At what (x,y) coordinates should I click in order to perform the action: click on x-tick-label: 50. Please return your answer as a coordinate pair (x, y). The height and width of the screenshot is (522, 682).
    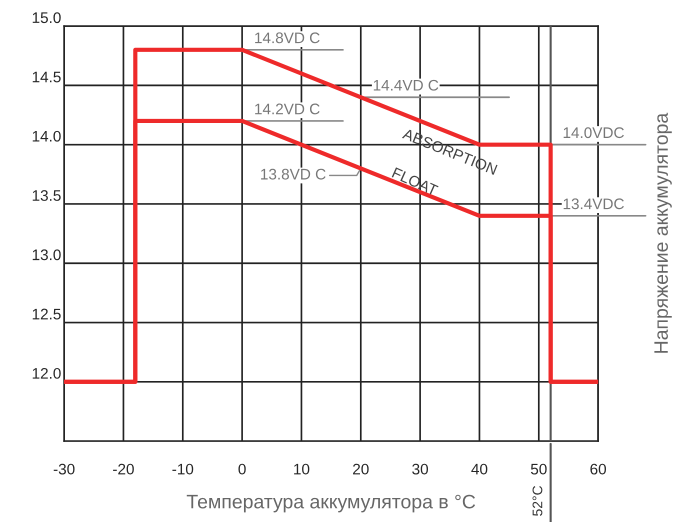
    Looking at the image, I should click on (538, 469).